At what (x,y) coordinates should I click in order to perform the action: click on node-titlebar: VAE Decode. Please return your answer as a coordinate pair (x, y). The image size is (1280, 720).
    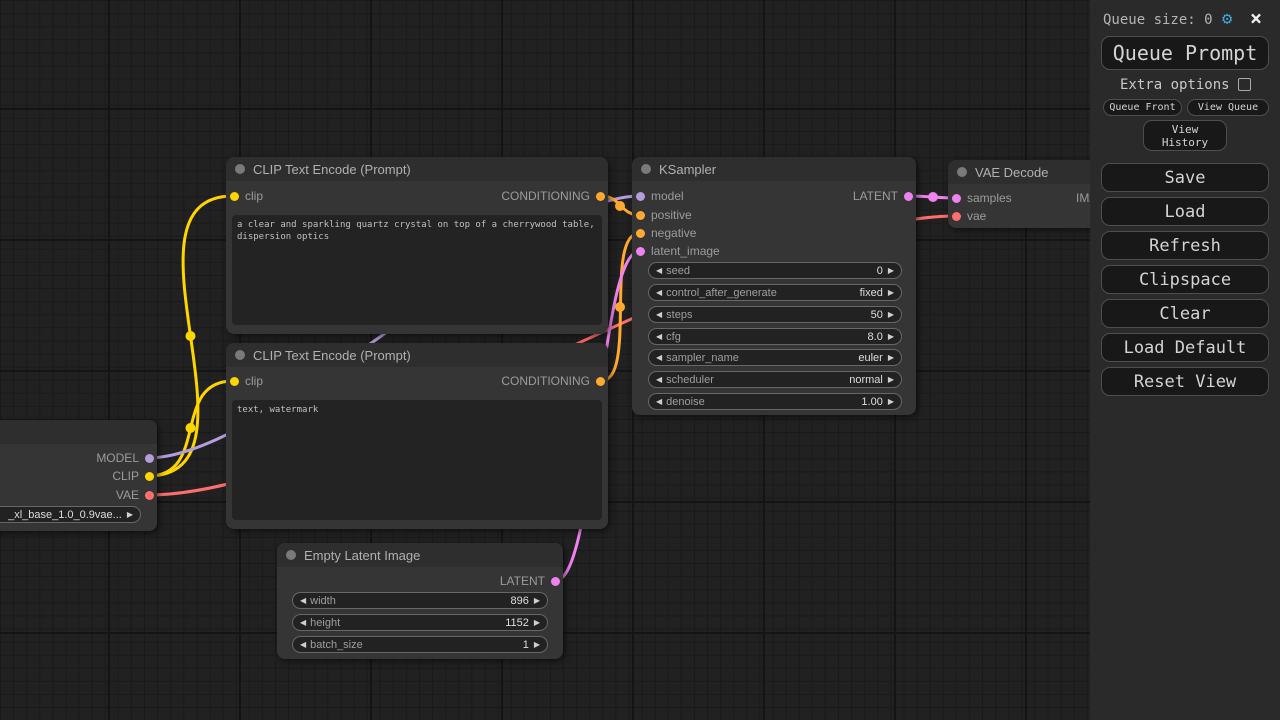
    Looking at the image, I should click on (1019, 172).